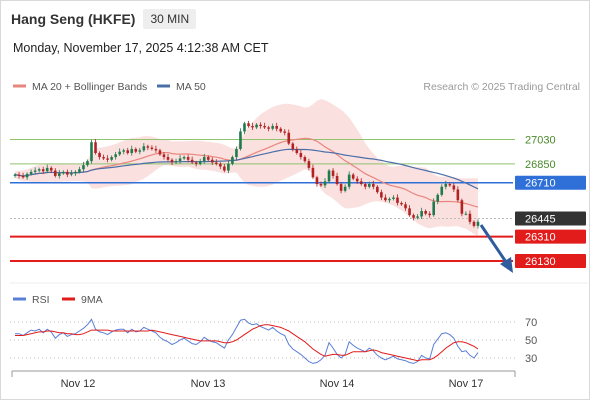 Image resolution: width=590 pixels, height=400 pixels. What do you see at coordinates (506, 265) in the screenshot?
I see `forecast-arrow-head` at bounding box center [506, 265].